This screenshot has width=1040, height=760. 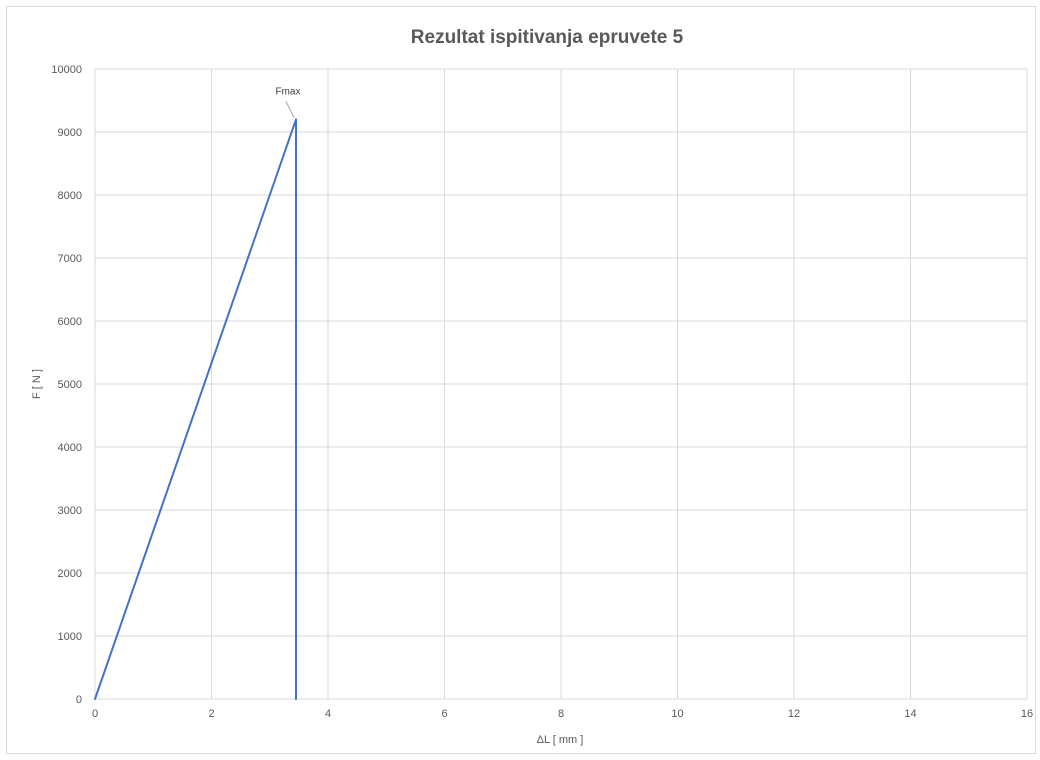 What do you see at coordinates (677, 714) in the screenshot?
I see `x-tick-label: 10` at bounding box center [677, 714].